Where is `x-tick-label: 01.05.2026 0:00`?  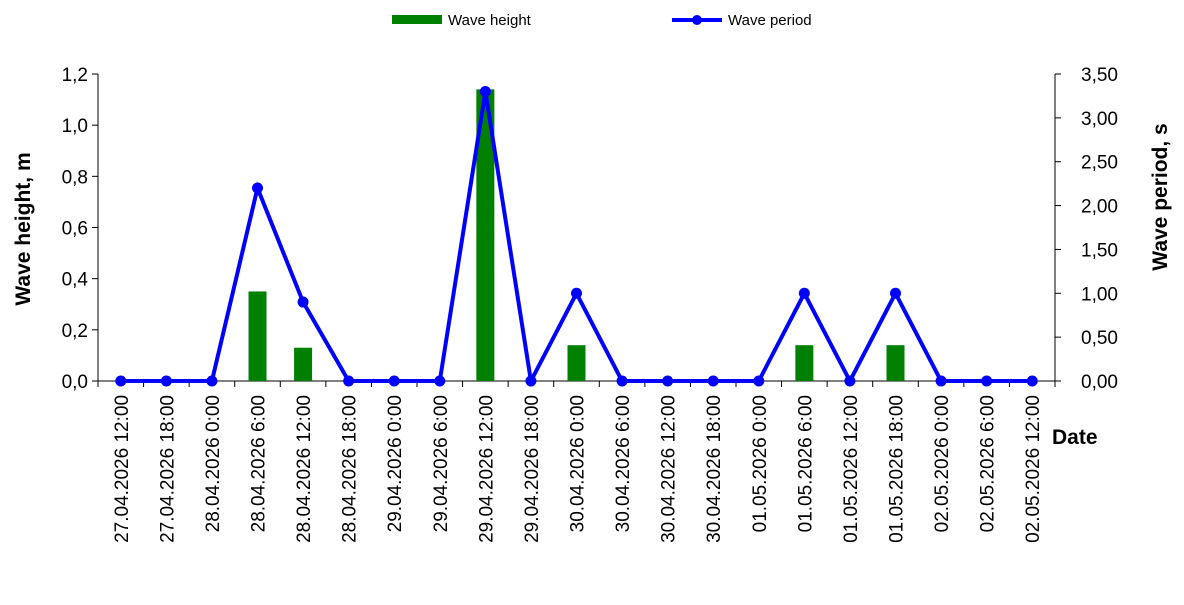 x-tick-label: 01.05.2026 0:00 is located at coordinates (760, 463).